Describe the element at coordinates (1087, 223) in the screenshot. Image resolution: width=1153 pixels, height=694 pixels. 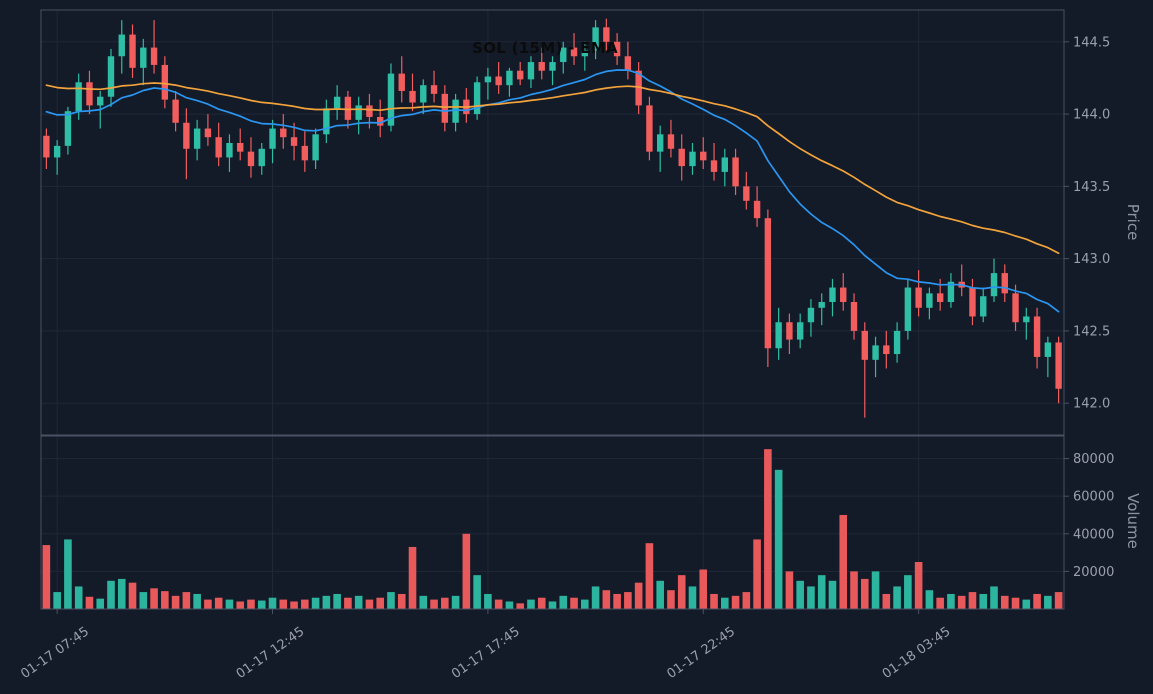
I see `price-axis-ticks: 144.5 144.0 143.5 143.0 142.5 142.0` at that location.